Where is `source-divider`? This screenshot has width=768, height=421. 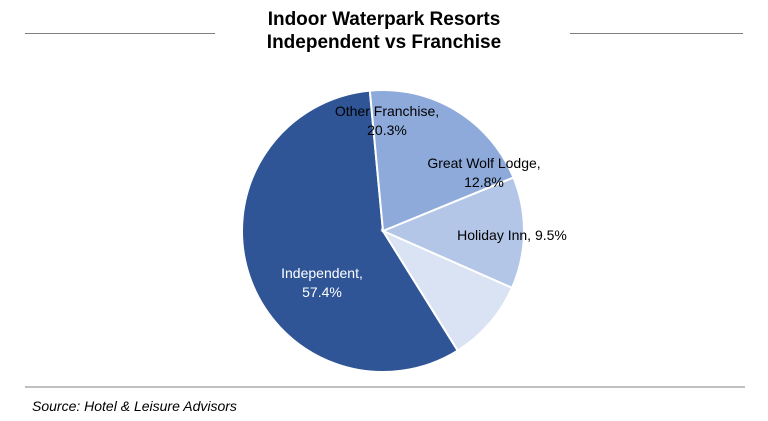
source-divider is located at coordinates (385, 387).